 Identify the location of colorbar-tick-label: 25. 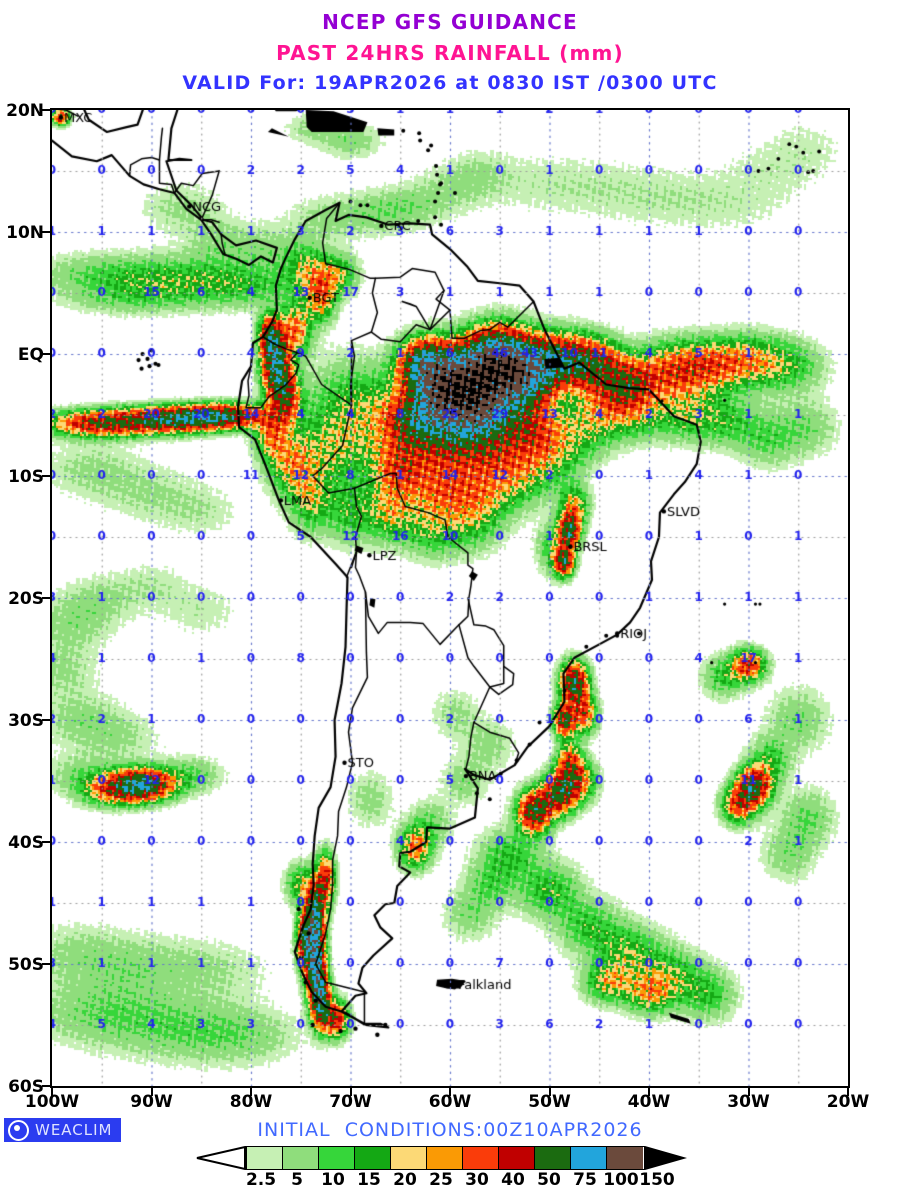
(441, 1180).